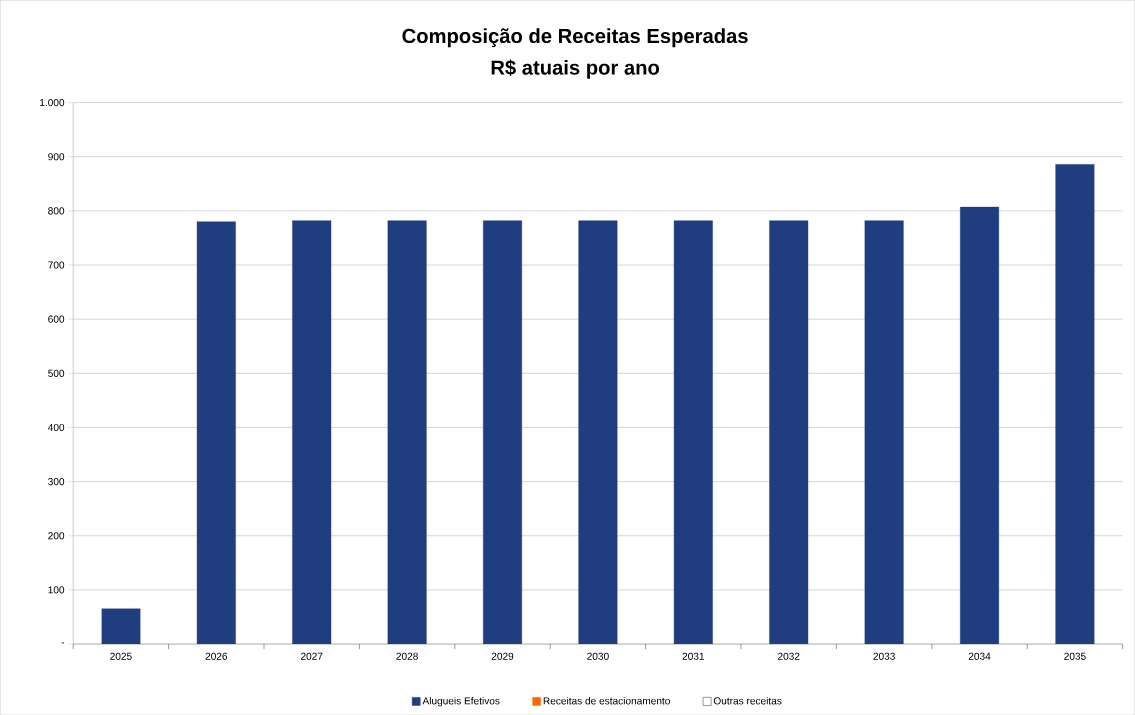 This screenshot has height=715, width=1135. I want to click on y-tick-label: 100, so click(56, 590).